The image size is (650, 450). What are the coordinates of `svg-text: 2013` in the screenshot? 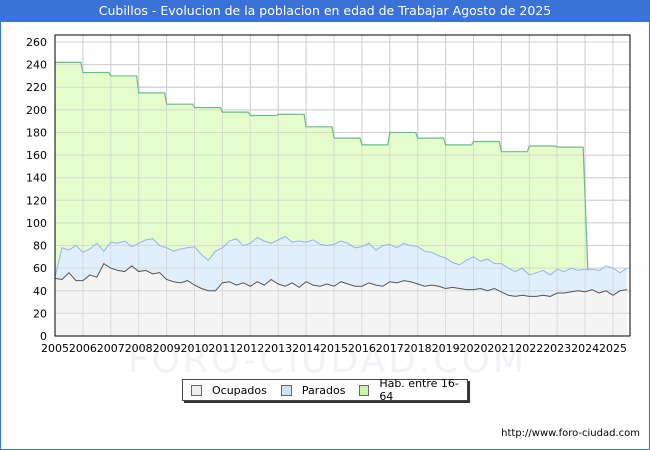 It's located at (278, 348).